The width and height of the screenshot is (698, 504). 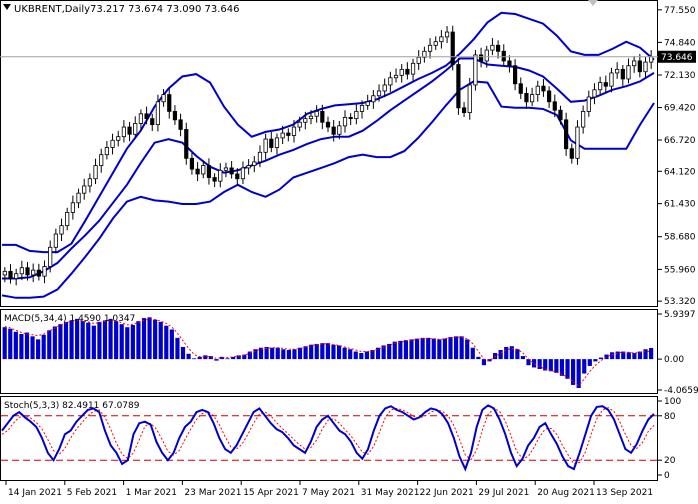 What do you see at coordinates (72, 406) in the screenshot?
I see `stoch-header: Stoch(5,3,3) 82.4911 67.0789` at bounding box center [72, 406].